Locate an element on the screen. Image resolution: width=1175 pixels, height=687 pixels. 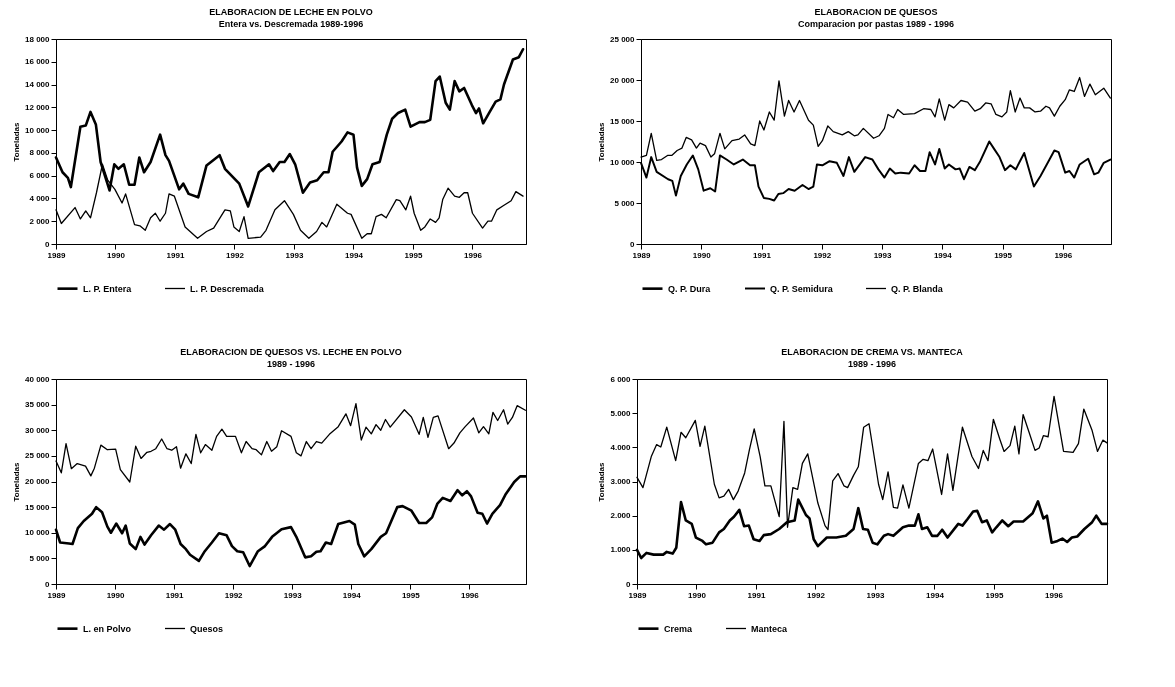
y-tick-label: 14 000 is located at coordinates (38, 85).